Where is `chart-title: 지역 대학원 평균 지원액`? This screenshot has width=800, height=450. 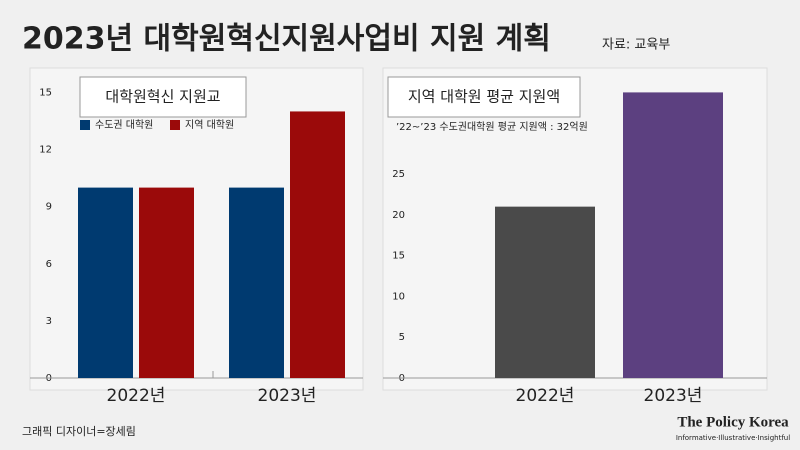
chart-title: 지역 대학원 평균 지원액 is located at coordinates (484, 97).